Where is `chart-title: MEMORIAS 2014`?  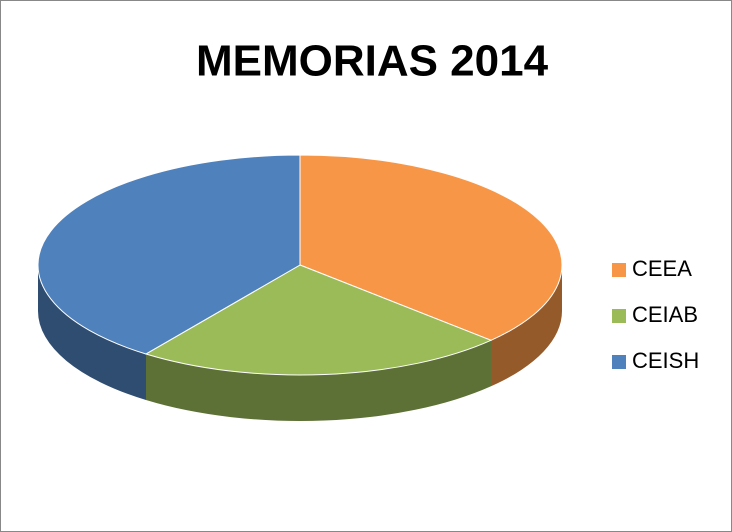
chart-title: MEMORIAS 2014 is located at coordinates (372, 61).